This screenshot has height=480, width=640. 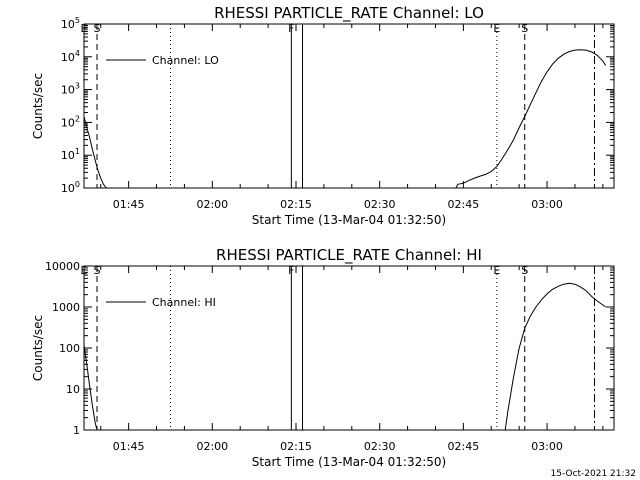 What do you see at coordinates (70, 23) in the screenshot?
I see `y-tick-label: 10⁵` at bounding box center [70, 23].